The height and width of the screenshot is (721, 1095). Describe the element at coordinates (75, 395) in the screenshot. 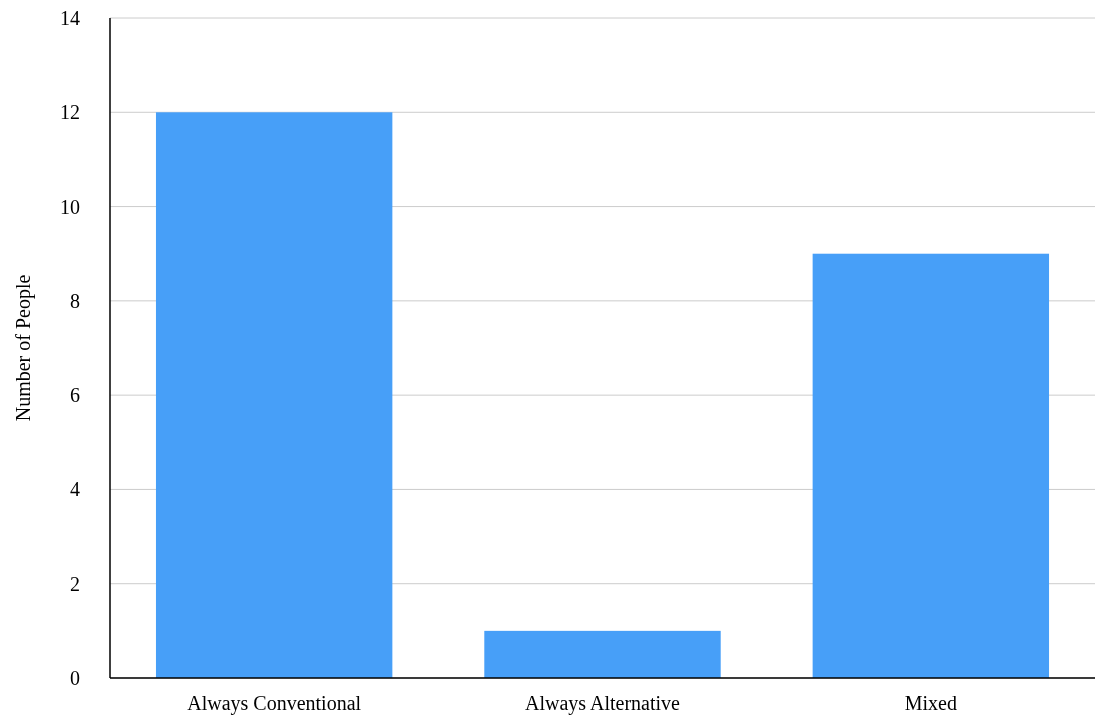

I see `y-tick-label: 6` at that location.